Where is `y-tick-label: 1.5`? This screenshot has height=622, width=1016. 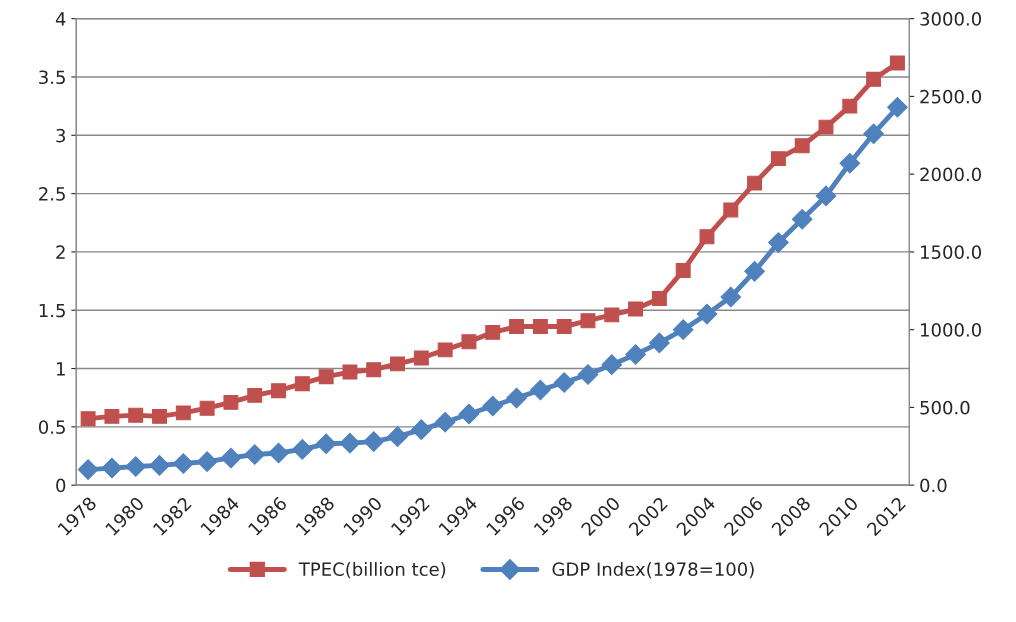 y-tick-label: 1.5 is located at coordinates (52, 310).